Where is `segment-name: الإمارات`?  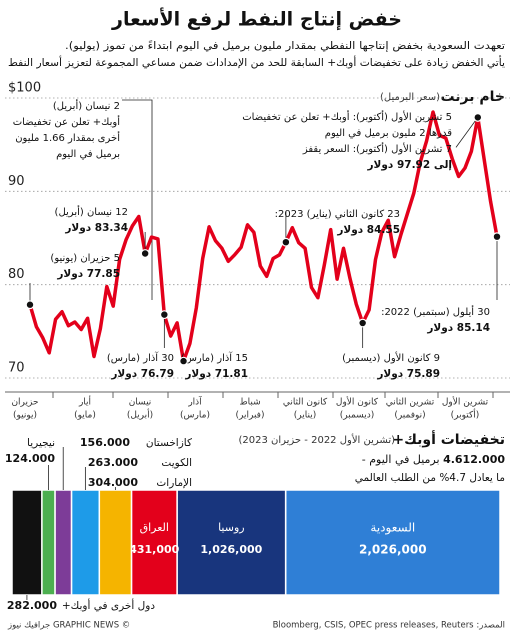
segment-name: الإمارات is located at coordinates (174, 483).